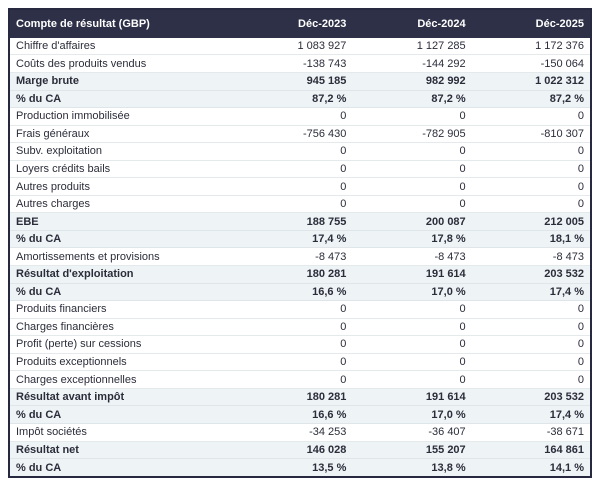 The image size is (600, 486). I want to click on row-label: Marge brute, so click(121, 81).